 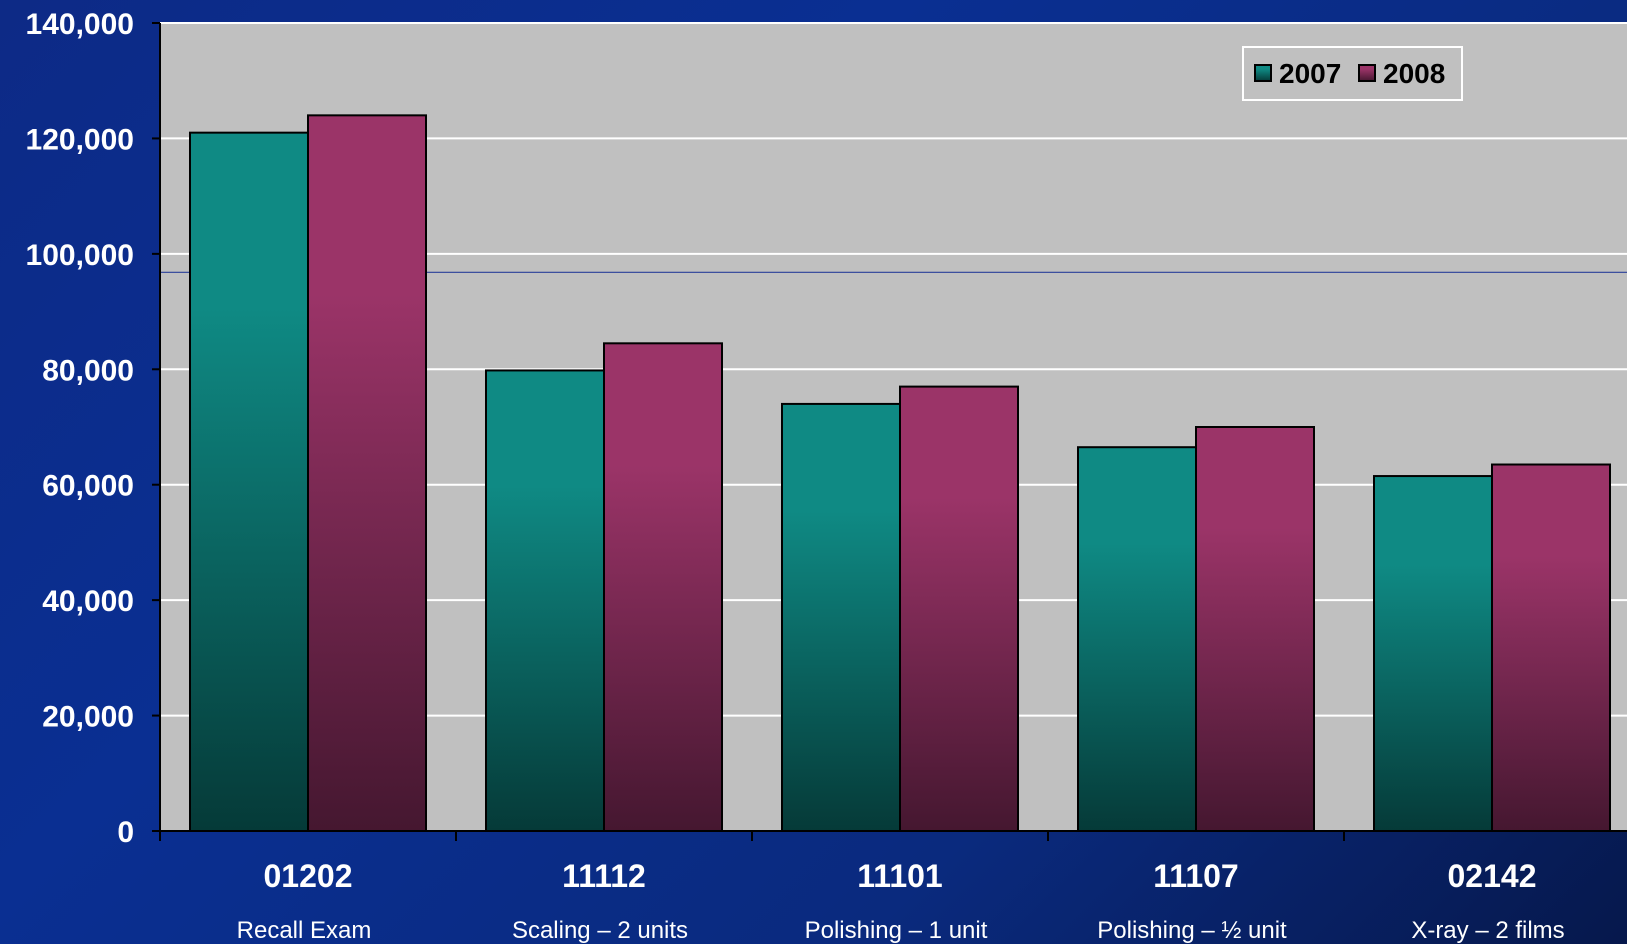 What do you see at coordinates (308, 876) in the screenshot?
I see `x-tick-label: 01202` at bounding box center [308, 876].